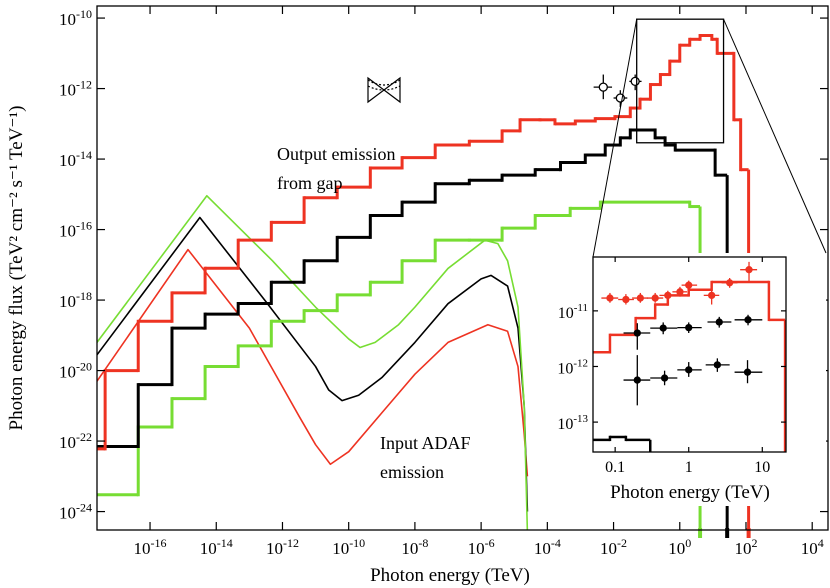 The height and width of the screenshot is (588, 830). What do you see at coordinates (414, 547) in the screenshot?
I see `x-tick-label: 10⁻⁸` at bounding box center [414, 547].